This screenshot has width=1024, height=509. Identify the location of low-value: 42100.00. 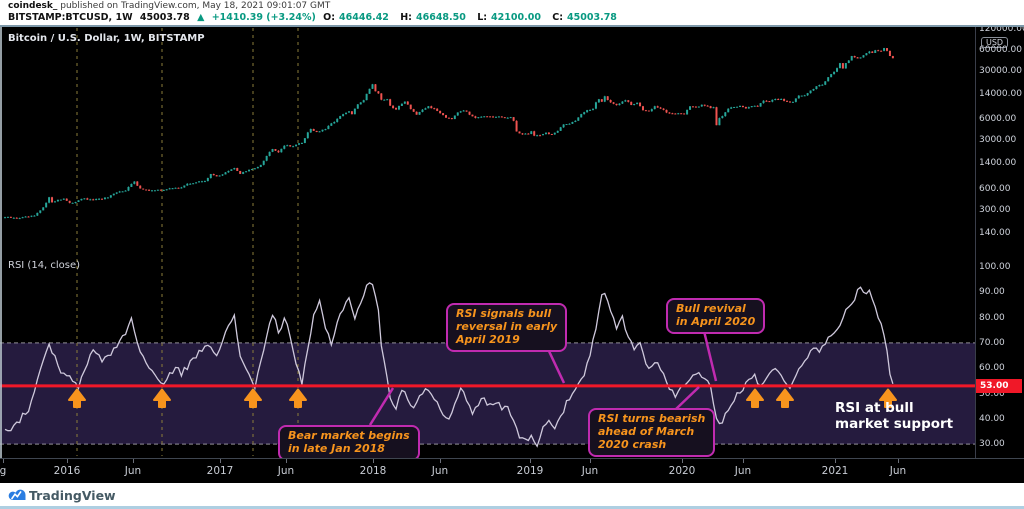
(516, 17).